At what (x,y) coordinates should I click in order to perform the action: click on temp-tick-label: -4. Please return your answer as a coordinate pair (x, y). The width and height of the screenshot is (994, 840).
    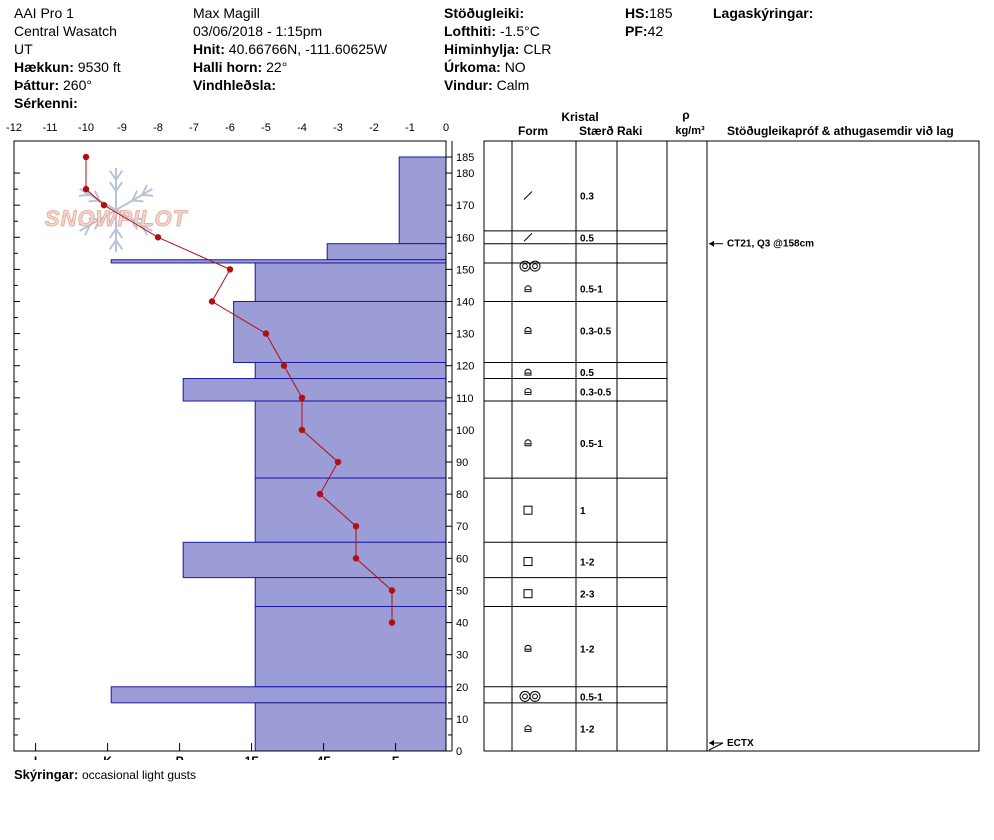
    Looking at the image, I should click on (302, 128).